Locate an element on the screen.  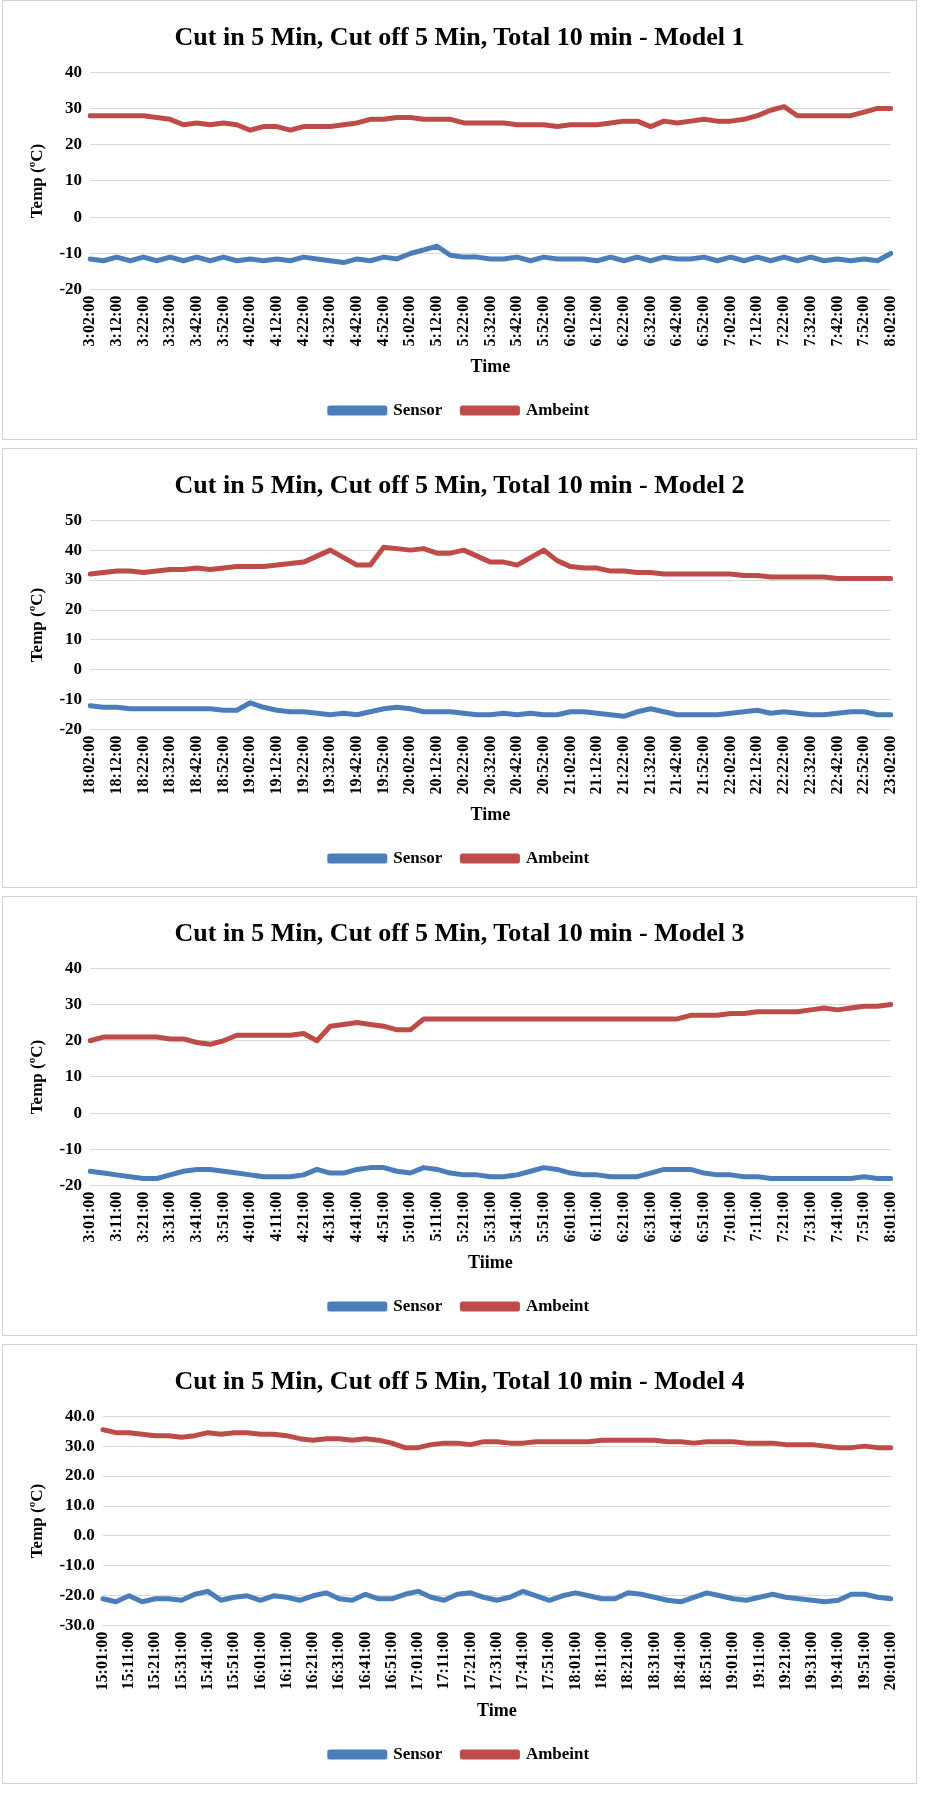
x-tick-label: 3:51:00 is located at coordinates (222, 1217).